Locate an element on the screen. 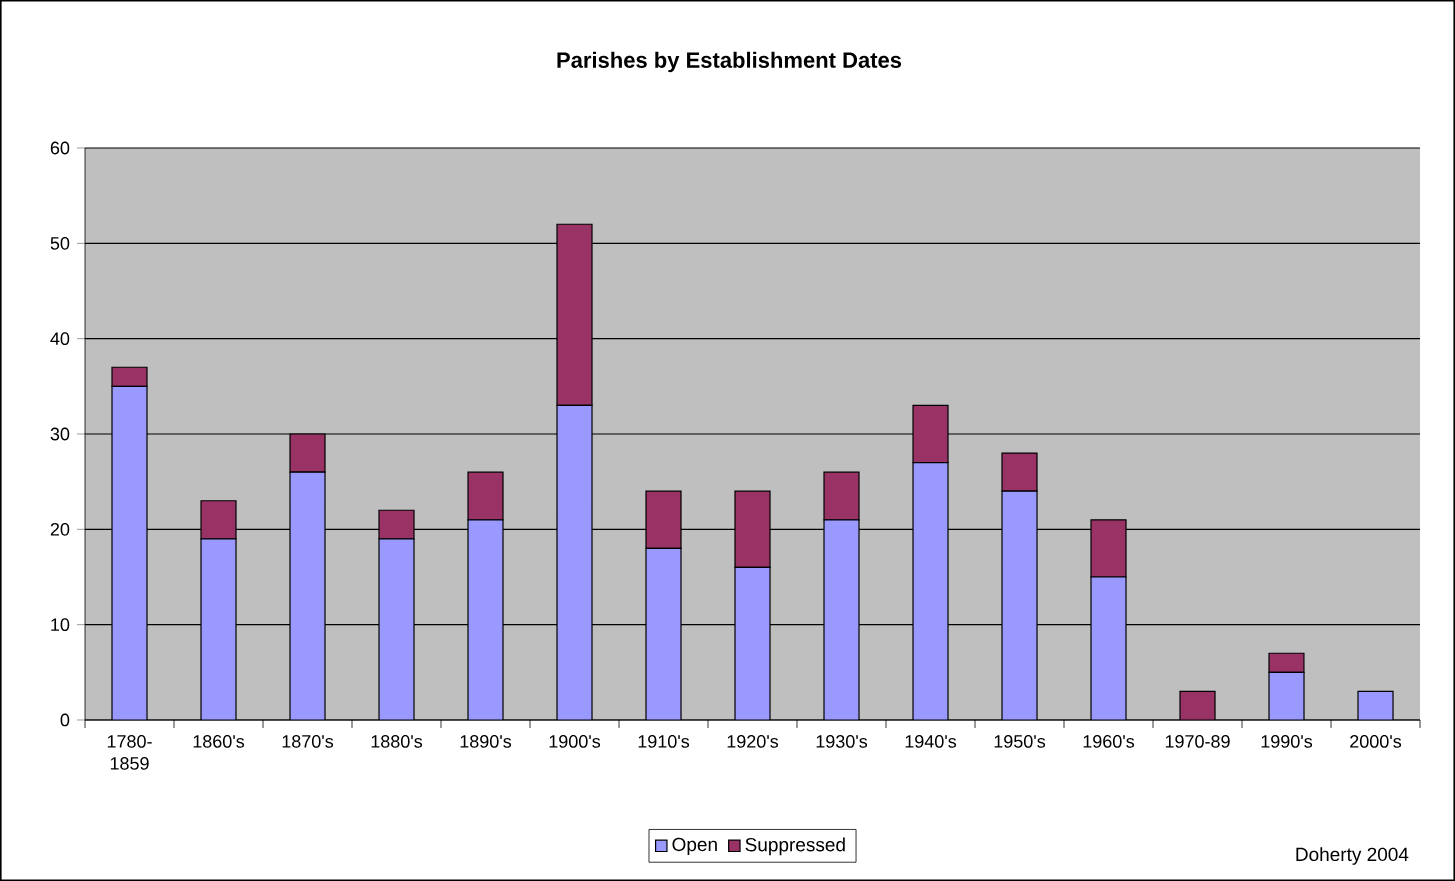 This screenshot has height=881, width=1455. y-tick-label: 20 is located at coordinates (60, 529).